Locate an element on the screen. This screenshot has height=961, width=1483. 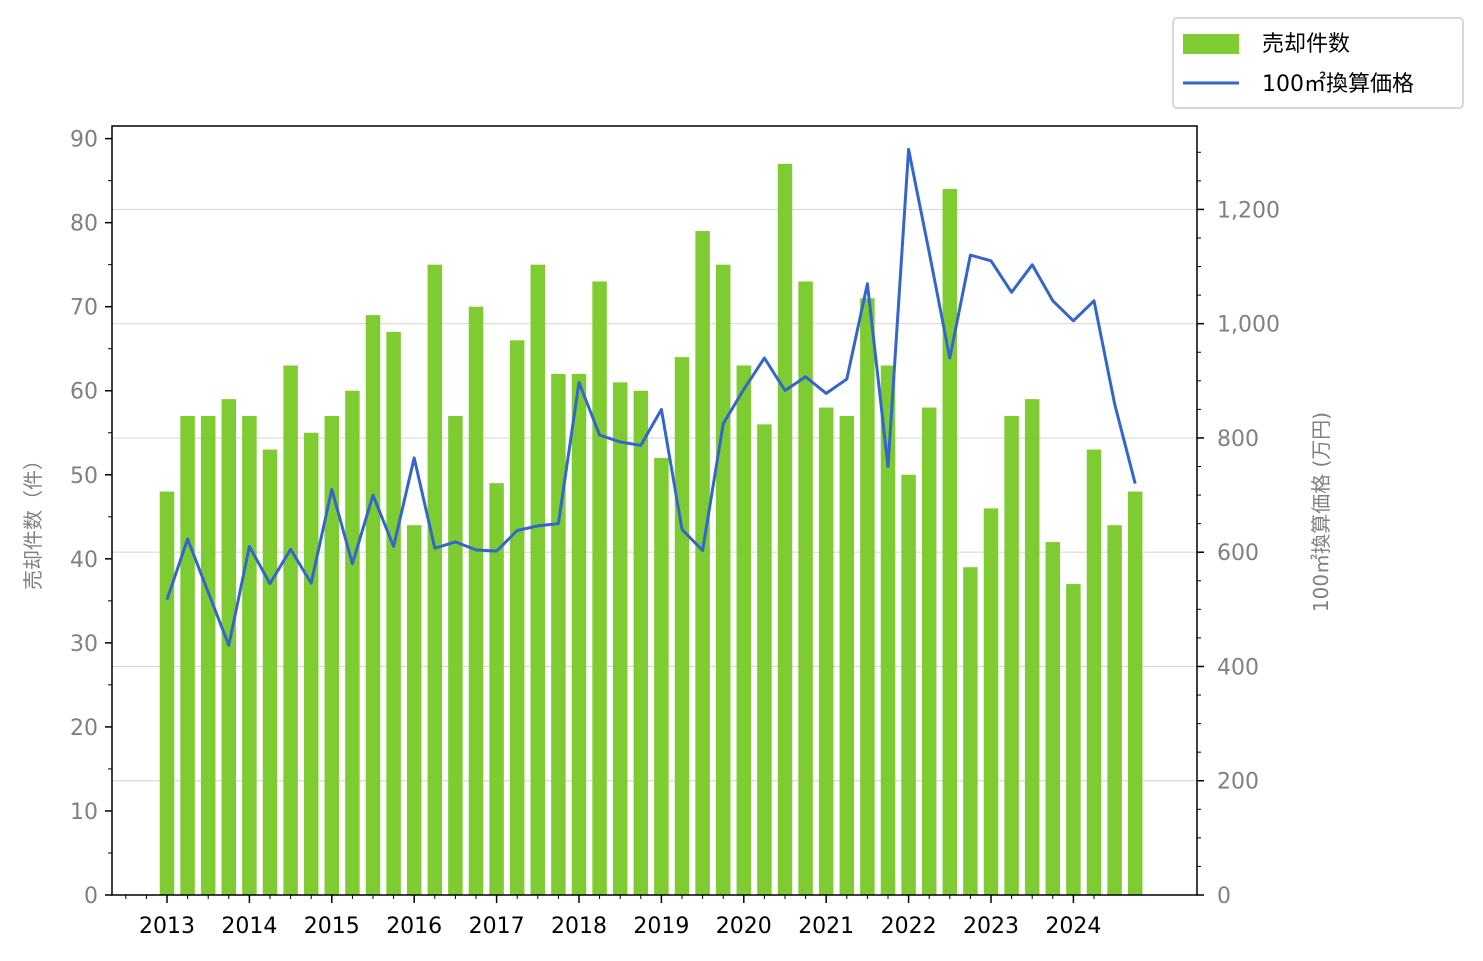
legend: 売却件数 100㎡換算価格 is located at coordinates (1318, 63).